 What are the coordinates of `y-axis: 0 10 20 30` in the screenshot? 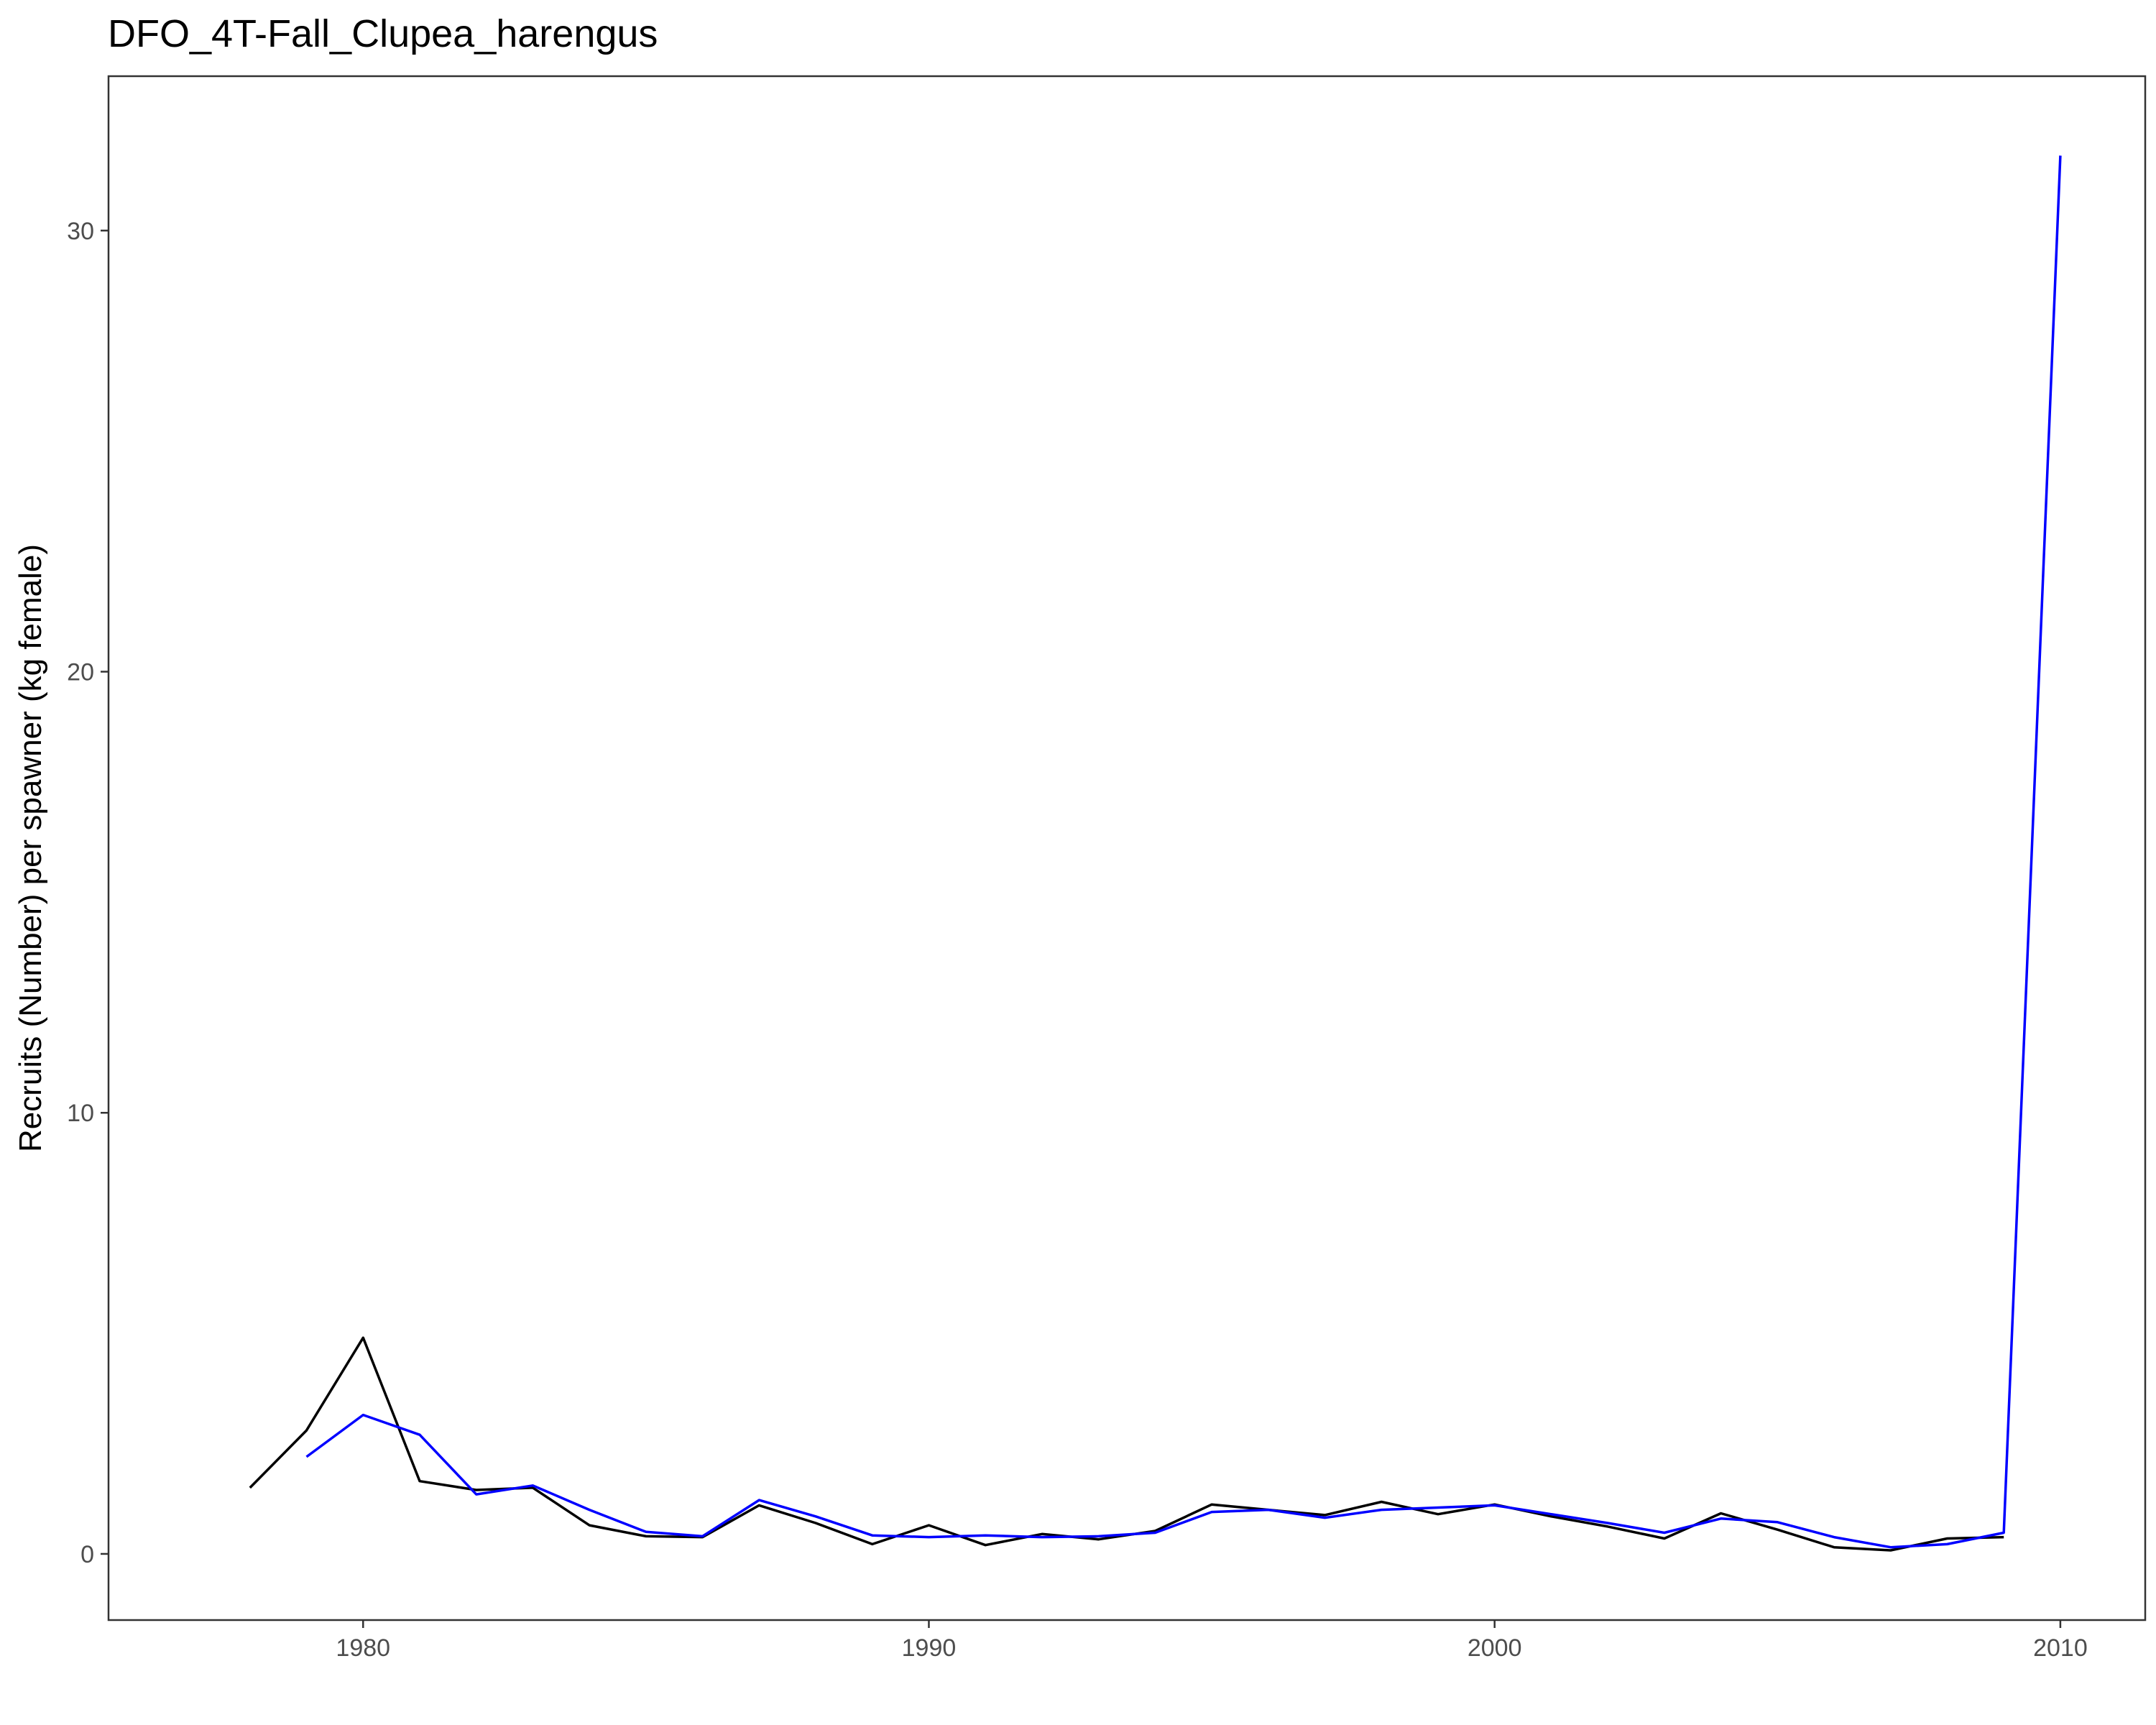 It's located at (88, 893).